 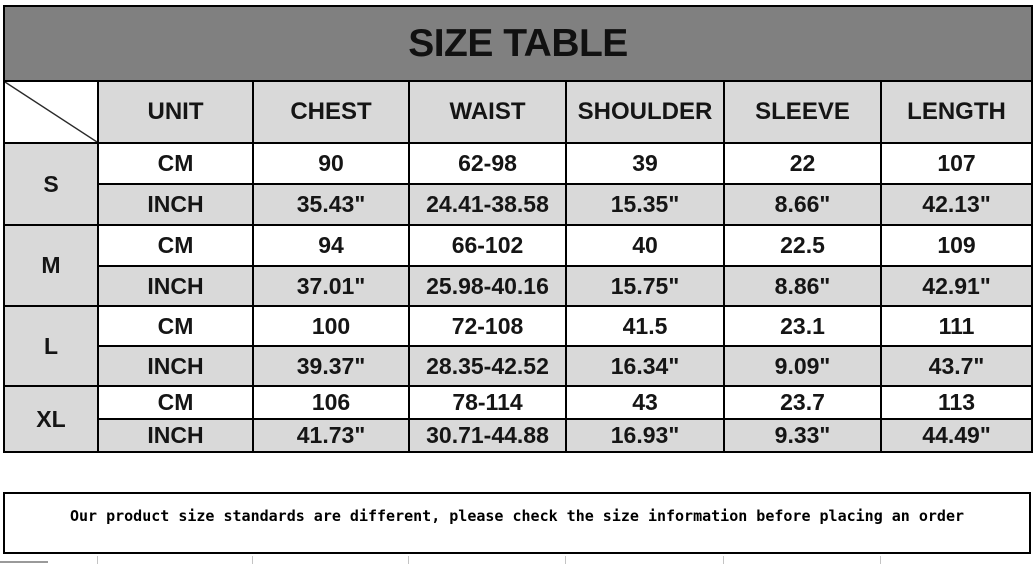 What do you see at coordinates (331, 435) in the screenshot?
I see `table-cell: 41.73"` at bounding box center [331, 435].